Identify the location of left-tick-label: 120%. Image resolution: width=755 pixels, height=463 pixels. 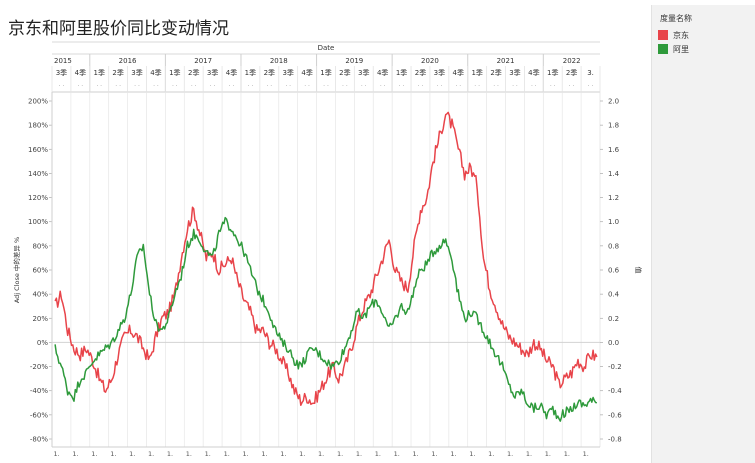
(38, 198).